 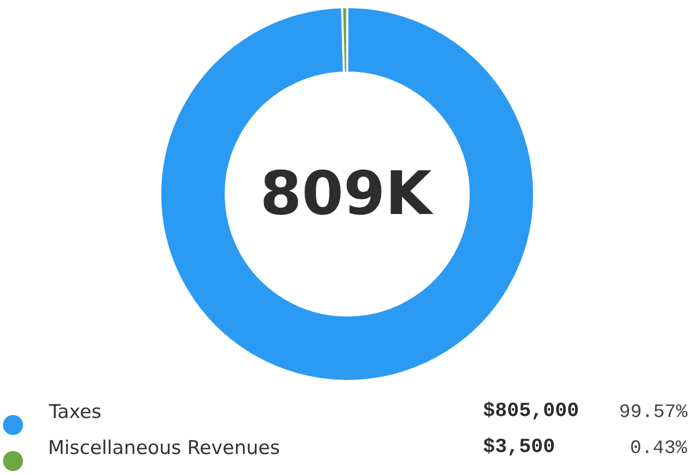 I want to click on text: 99.57%, so click(x=653, y=412).